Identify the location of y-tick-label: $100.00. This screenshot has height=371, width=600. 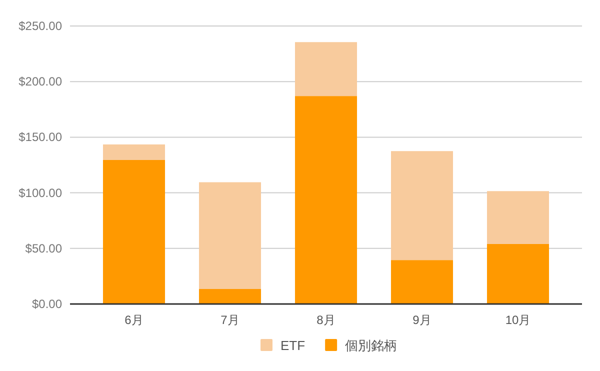
(40, 193).